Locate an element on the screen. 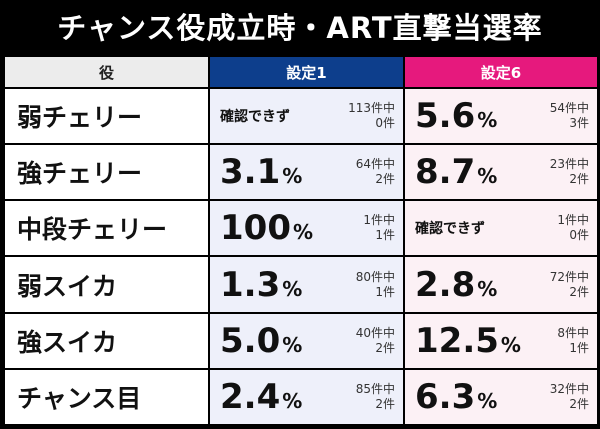  role-label: 弱チェリー is located at coordinates (106, 116).